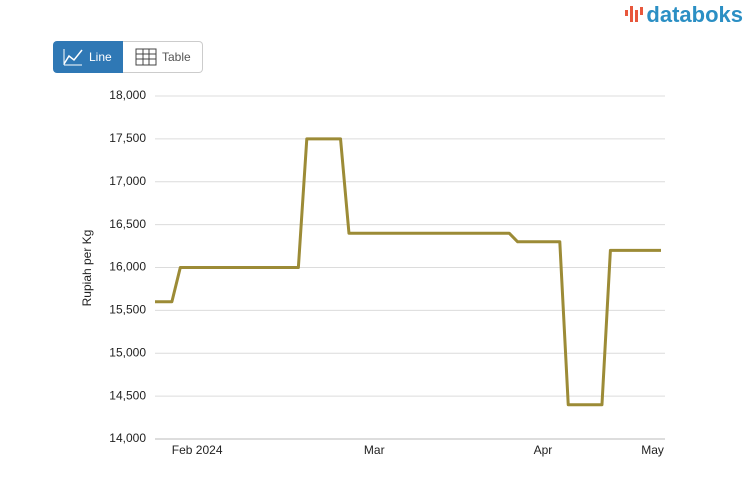 The width and height of the screenshot is (753, 498). Describe the element at coordinates (374, 450) in the screenshot. I see `x-tick-label: Mar` at that location.